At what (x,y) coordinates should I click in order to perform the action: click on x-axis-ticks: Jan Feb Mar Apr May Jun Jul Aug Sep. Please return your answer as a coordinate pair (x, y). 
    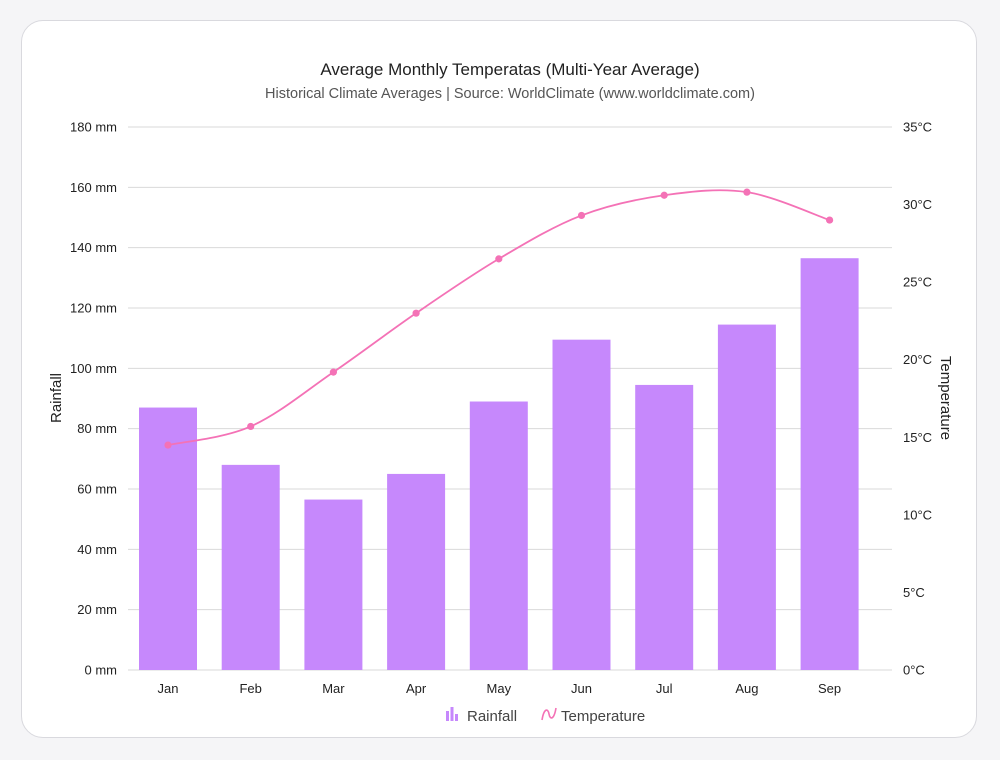
    Looking at the image, I should click on (500, 688).